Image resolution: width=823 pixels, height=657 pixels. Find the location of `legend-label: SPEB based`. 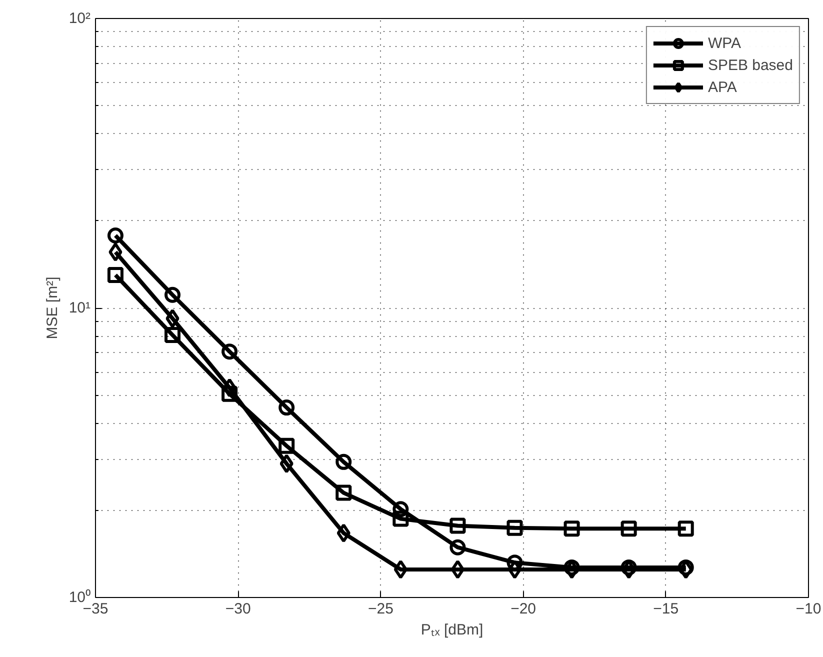

legend-label: SPEB based is located at coordinates (750, 65).